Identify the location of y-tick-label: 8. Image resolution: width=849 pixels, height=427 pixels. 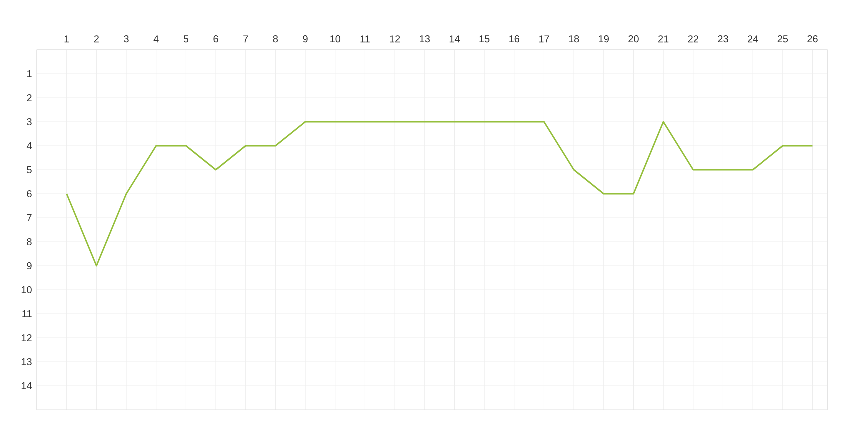
(29, 242).